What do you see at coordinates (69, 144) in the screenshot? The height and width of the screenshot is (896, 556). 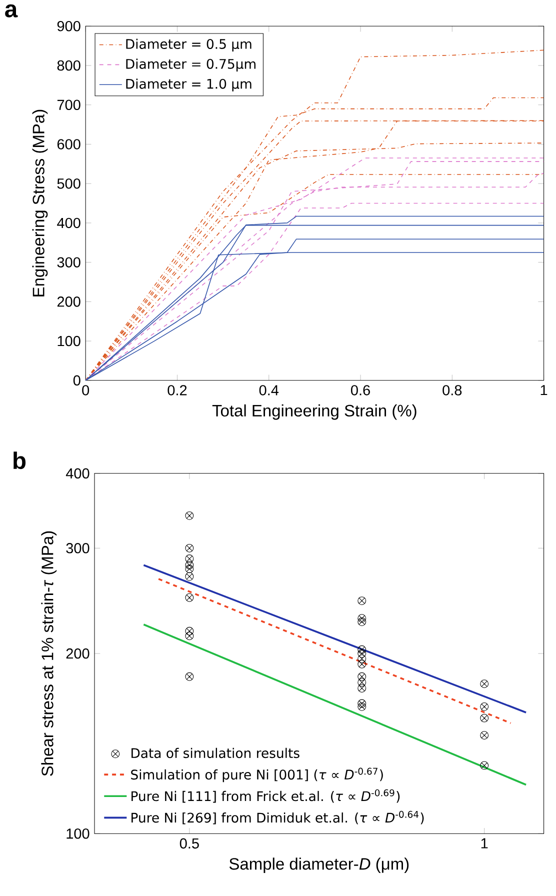 I see `y-tick-label: 600` at bounding box center [69, 144].